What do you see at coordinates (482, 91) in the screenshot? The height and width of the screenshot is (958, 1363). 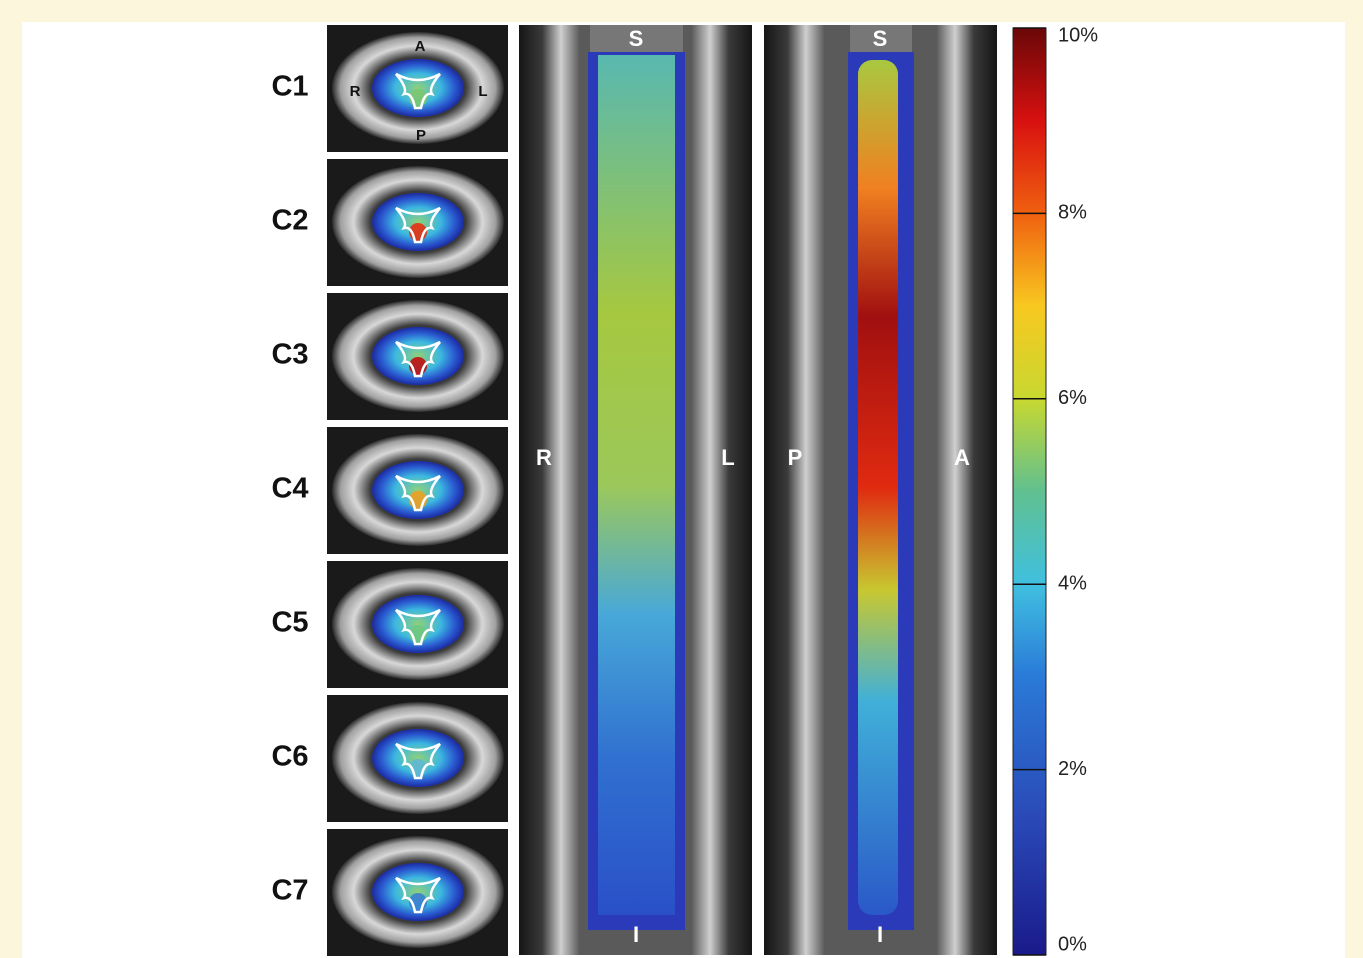 I see `orientation-label: L` at bounding box center [482, 91].